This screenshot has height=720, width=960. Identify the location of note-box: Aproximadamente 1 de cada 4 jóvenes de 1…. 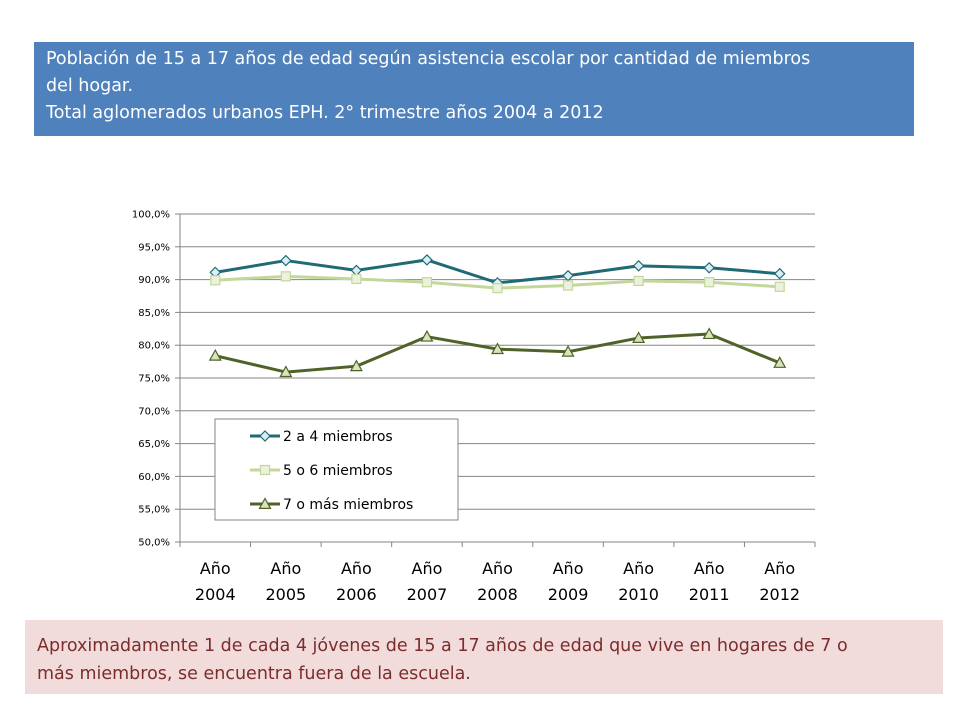
(484, 657).